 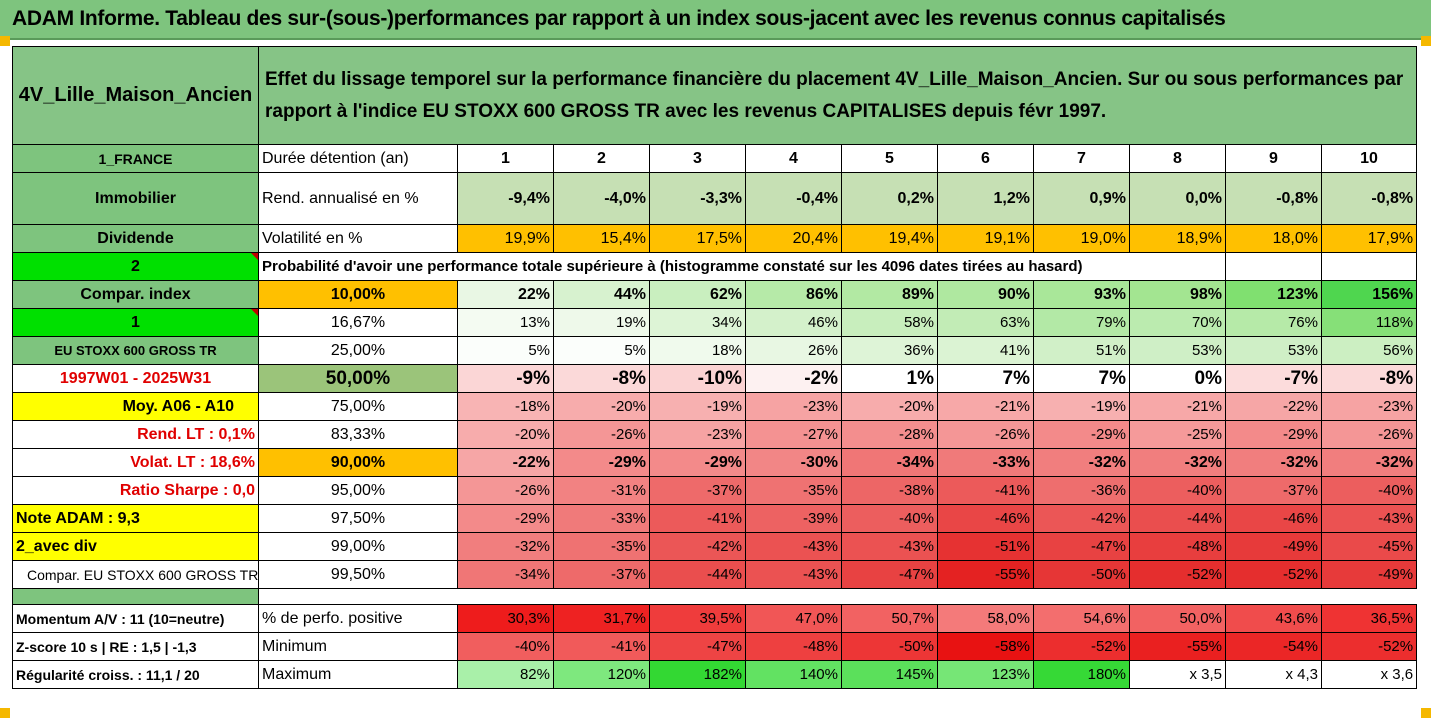 I want to click on quantile-value: -39%, so click(x=793, y=518).